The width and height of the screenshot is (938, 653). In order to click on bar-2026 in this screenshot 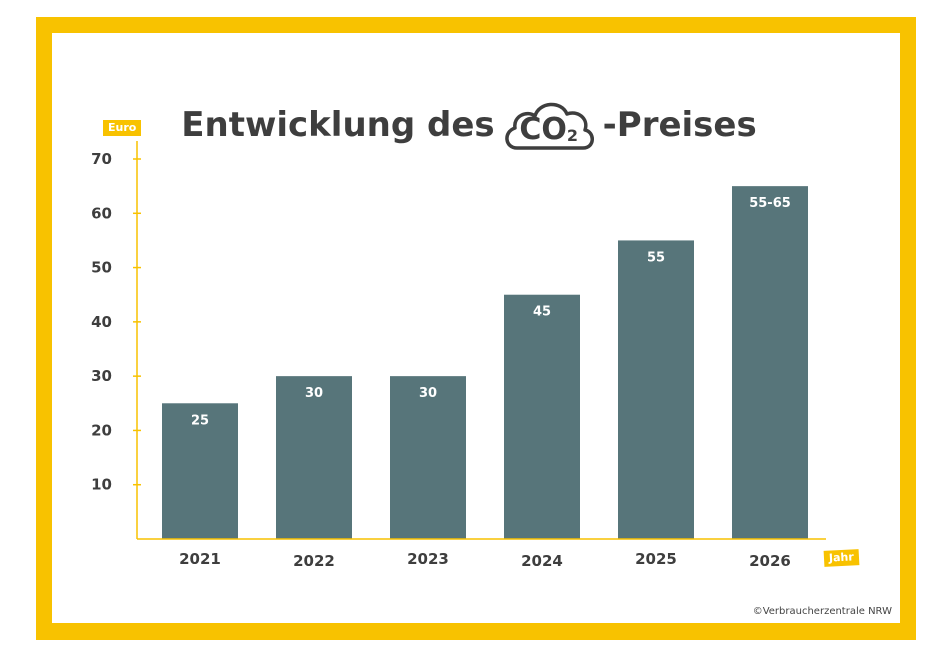, I will do `click(770, 362)`.